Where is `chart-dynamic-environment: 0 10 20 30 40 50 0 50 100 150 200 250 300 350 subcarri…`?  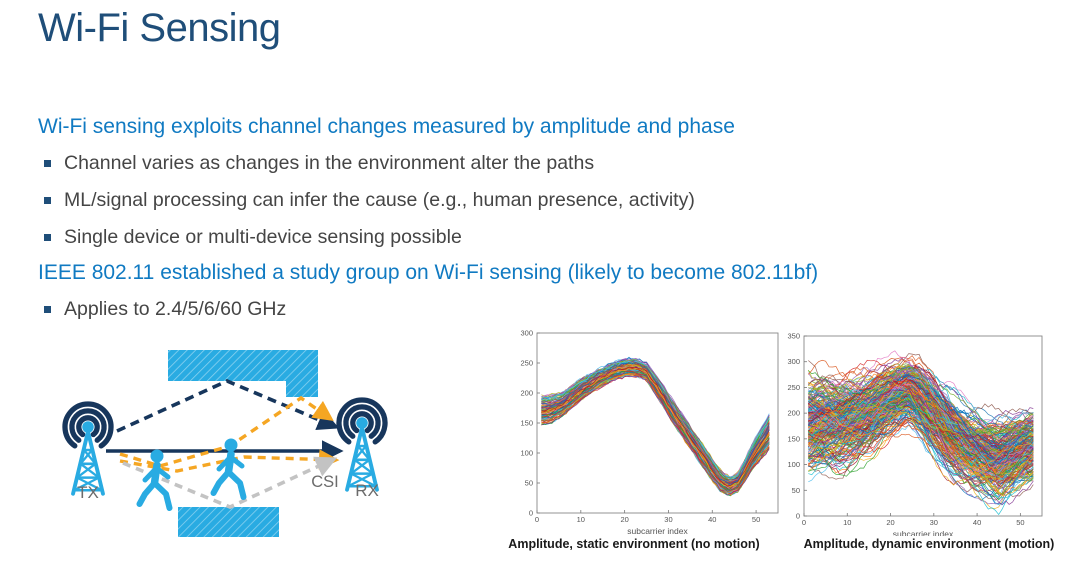
chart-dynamic-environment: 0 10 20 30 40 50 0 50 100 150 200 250 300 350 subcarri… is located at coordinates (924, 428).